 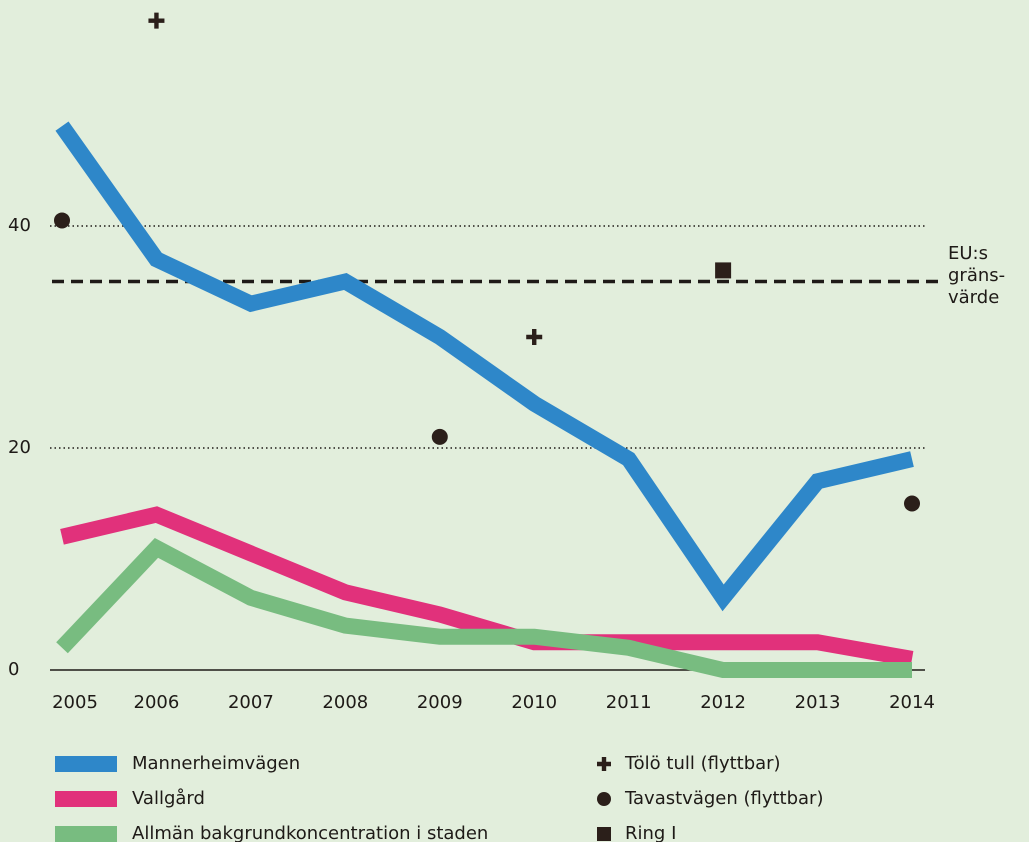 What do you see at coordinates (968, 253) in the screenshot?
I see `reference-label: EU:s` at bounding box center [968, 253].